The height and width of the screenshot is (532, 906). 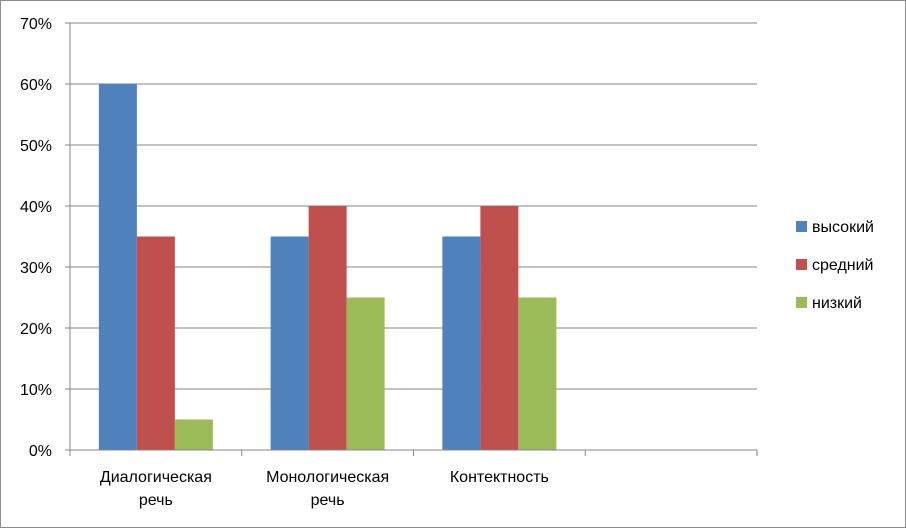 What do you see at coordinates (36, 146) in the screenshot?
I see `y-tick-label: 50%` at bounding box center [36, 146].